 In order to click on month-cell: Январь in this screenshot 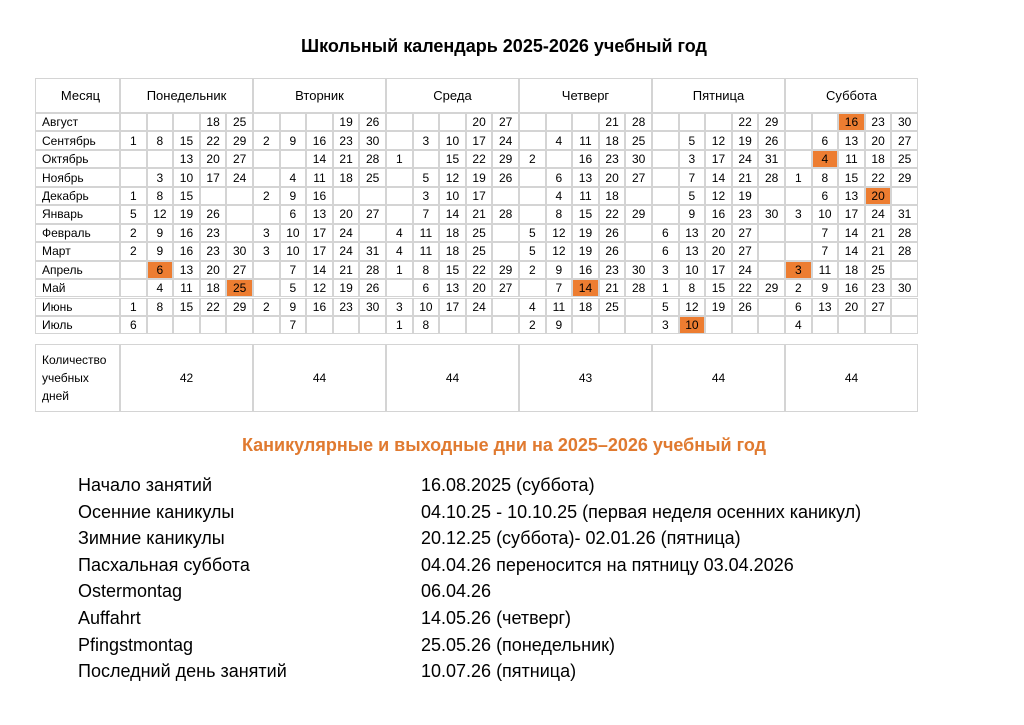, I will do `click(77, 214)`.